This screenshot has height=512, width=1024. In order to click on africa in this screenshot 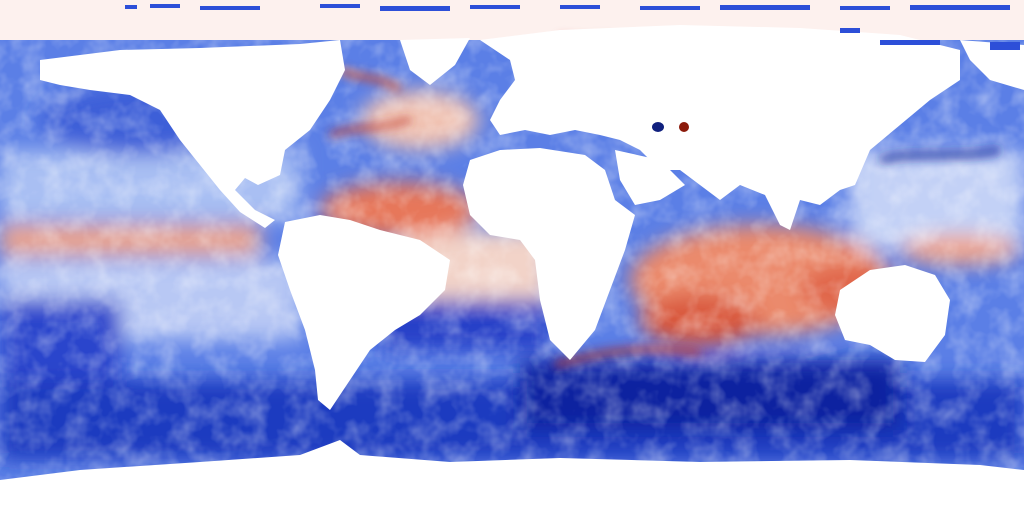, I will do `click(549, 254)`.